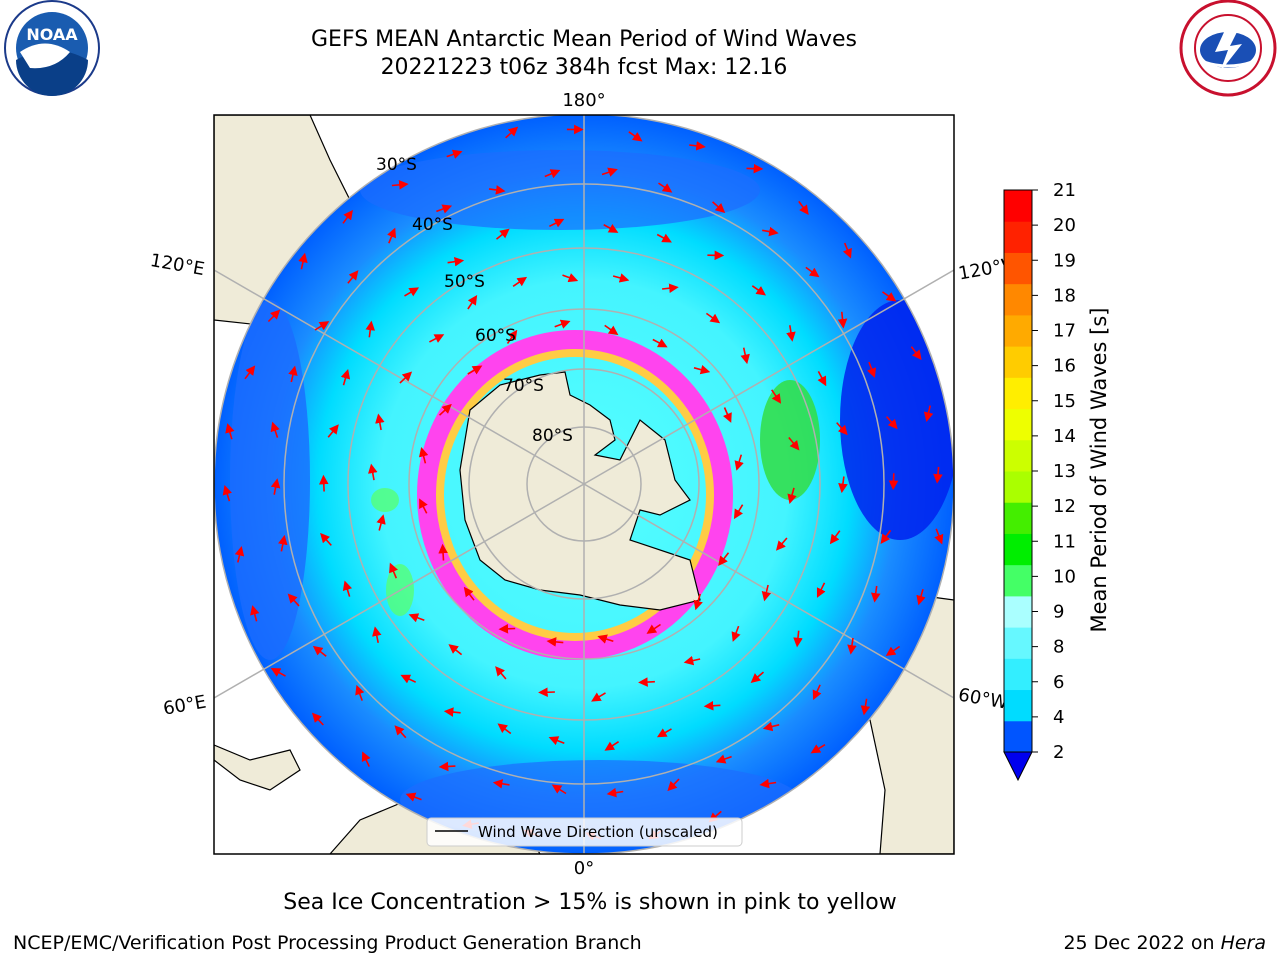 The width and height of the screenshot is (1280, 960). I want to click on nws-logo, so click(1228, 48).